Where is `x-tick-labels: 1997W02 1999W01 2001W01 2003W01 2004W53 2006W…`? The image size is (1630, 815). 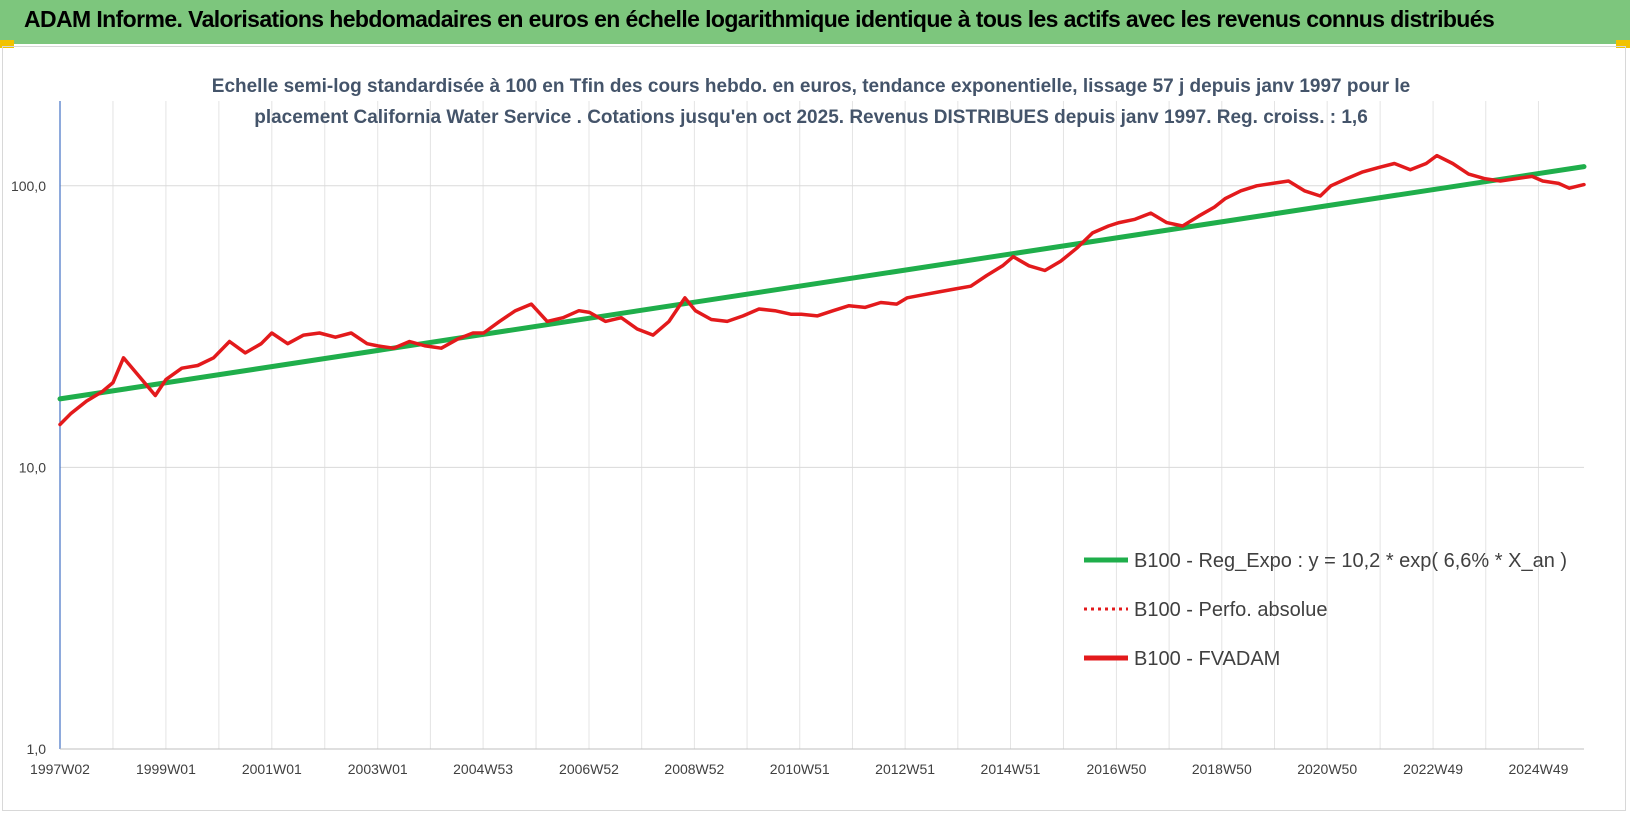 x-tick-labels: 1997W02 1999W01 2001W01 2003W01 2004W53 2006W… is located at coordinates (799, 769).